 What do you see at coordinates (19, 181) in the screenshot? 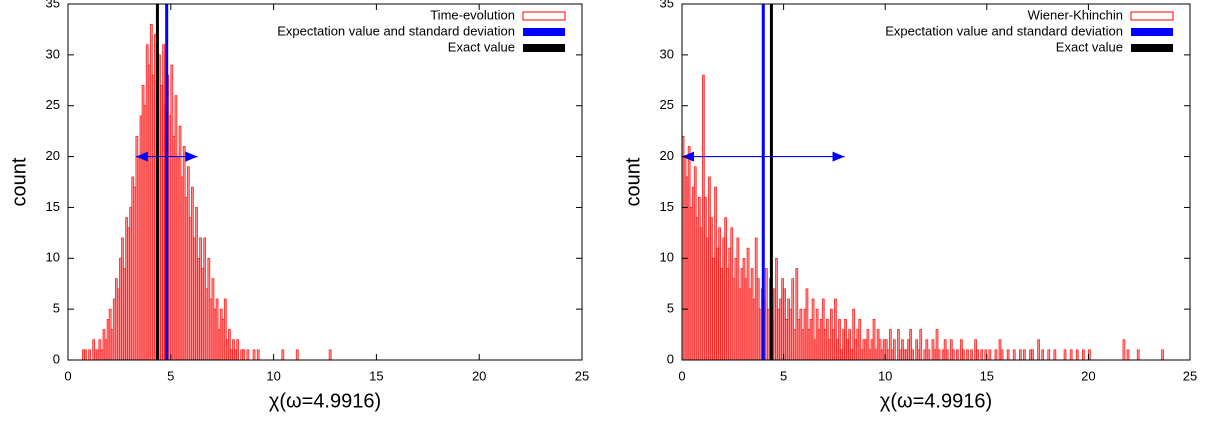
I see `y-axis-label: count` at bounding box center [19, 181].